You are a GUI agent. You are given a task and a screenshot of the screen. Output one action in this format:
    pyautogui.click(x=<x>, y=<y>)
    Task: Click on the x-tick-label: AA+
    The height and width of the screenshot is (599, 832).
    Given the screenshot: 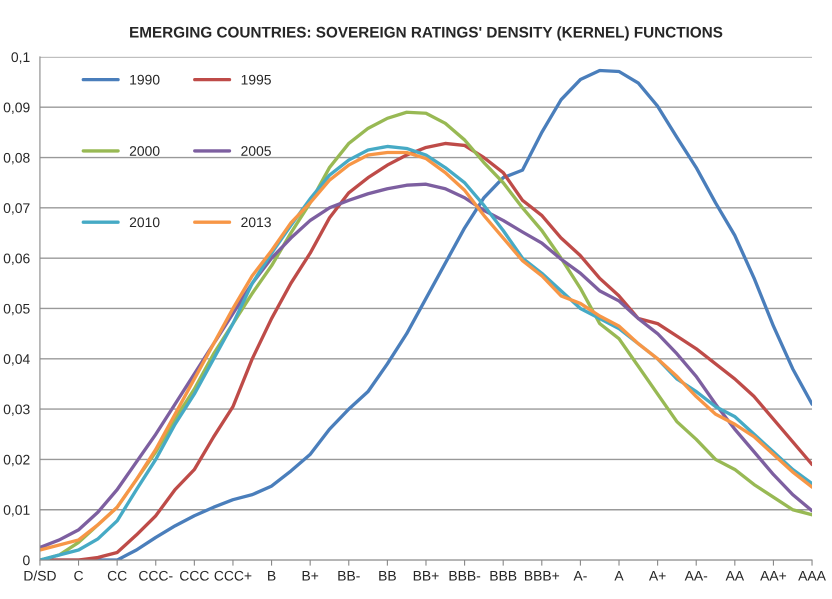 What is the action you would take?
    pyautogui.click(x=773, y=575)
    